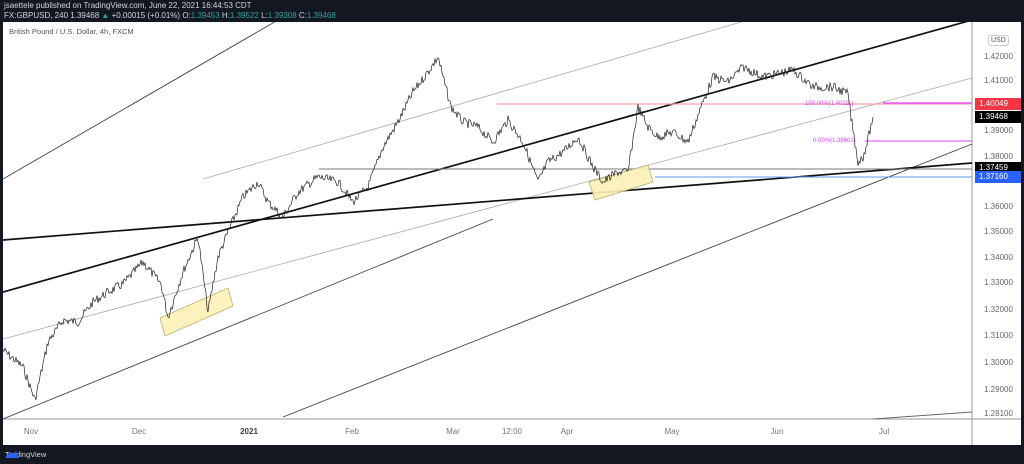 Image resolution: width=1024 pixels, height=464 pixels. I want to click on highlight-box-dec, so click(196, 312).